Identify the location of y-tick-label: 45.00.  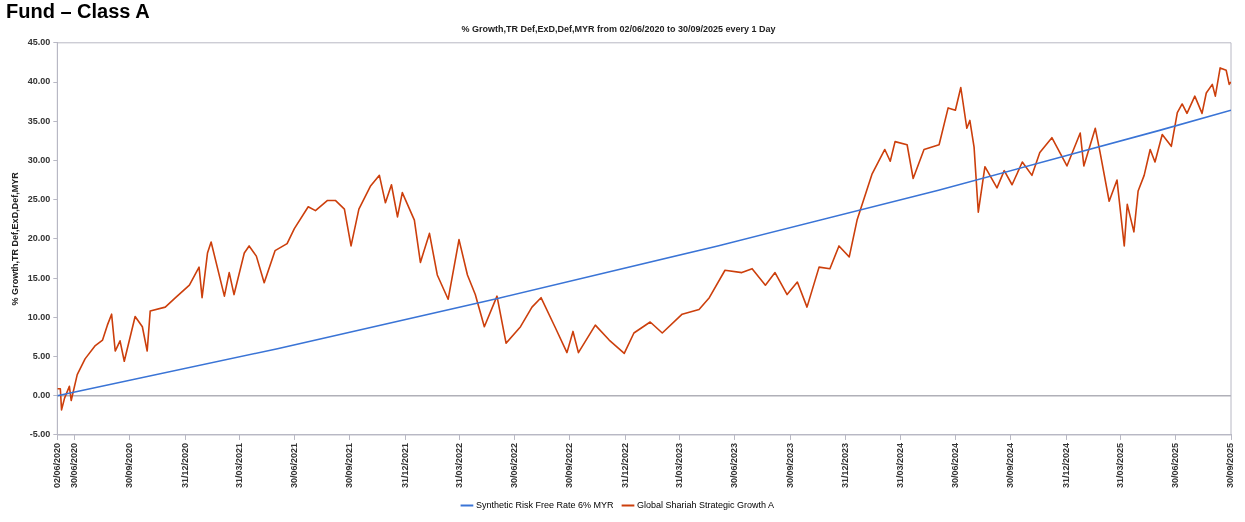
(39, 42).